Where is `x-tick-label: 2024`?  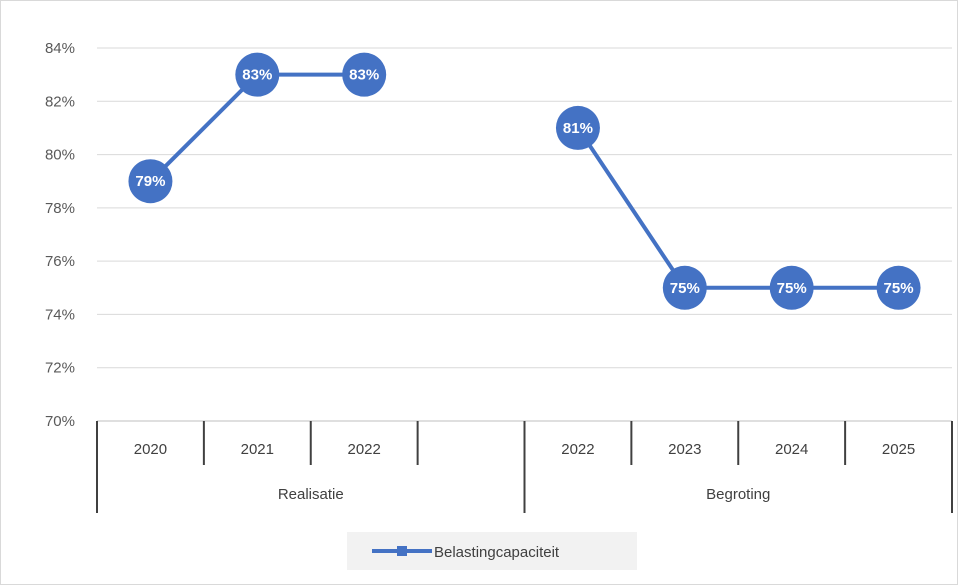 x-tick-label: 2024 is located at coordinates (791, 449).